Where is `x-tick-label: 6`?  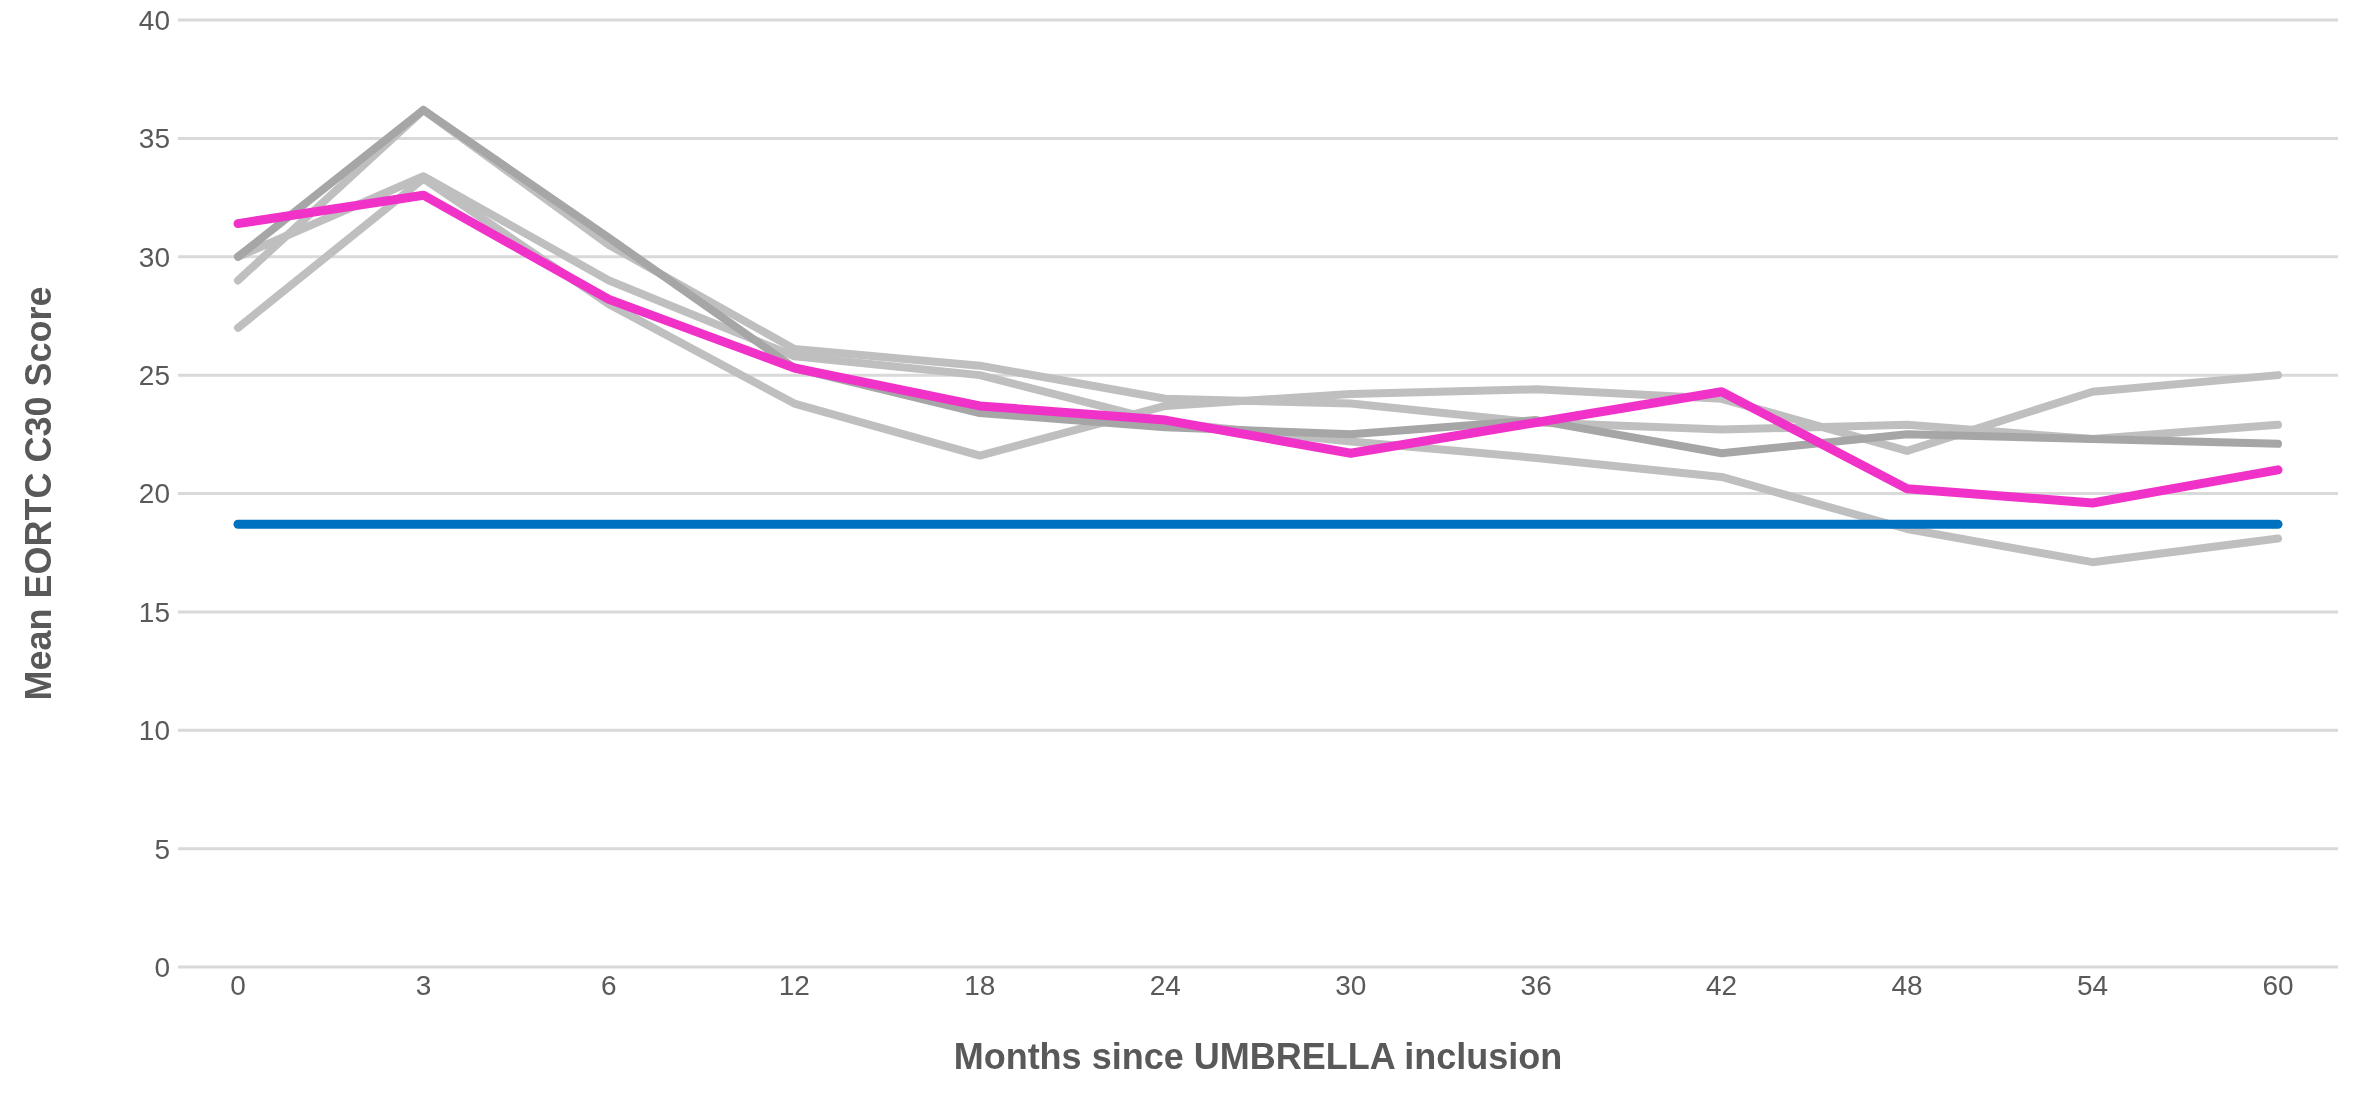 x-tick-label: 6 is located at coordinates (609, 985).